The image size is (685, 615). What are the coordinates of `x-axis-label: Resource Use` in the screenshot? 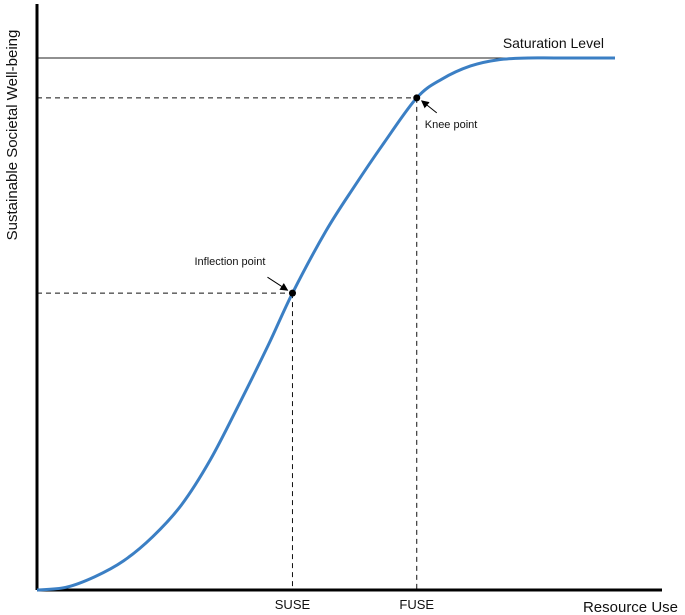 It's located at (630, 607).